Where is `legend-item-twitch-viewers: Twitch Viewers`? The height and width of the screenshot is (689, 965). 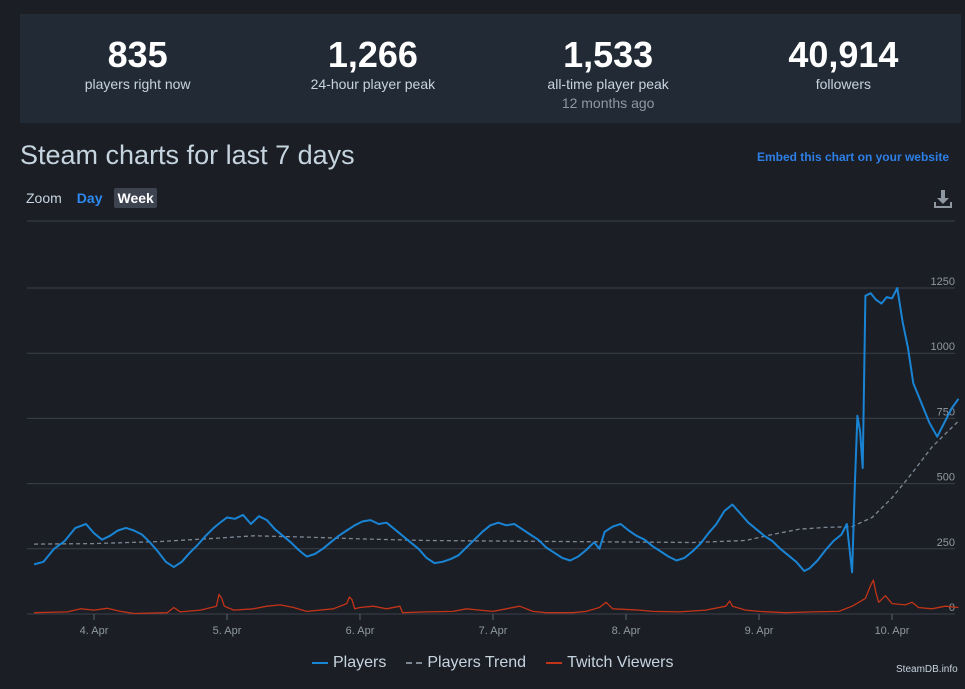 legend-item-twitch-viewers: Twitch Viewers is located at coordinates (609, 663).